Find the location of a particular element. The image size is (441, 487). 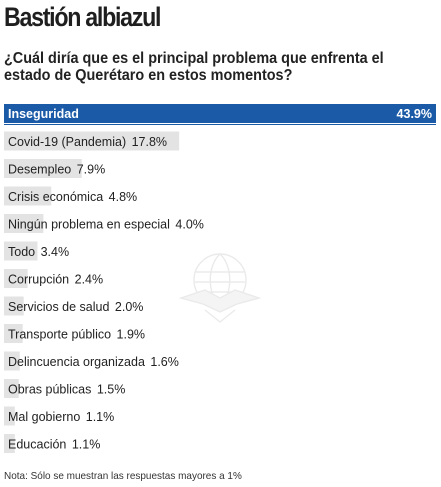

value-label-7: 2.0% is located at coordinates (129, 307).